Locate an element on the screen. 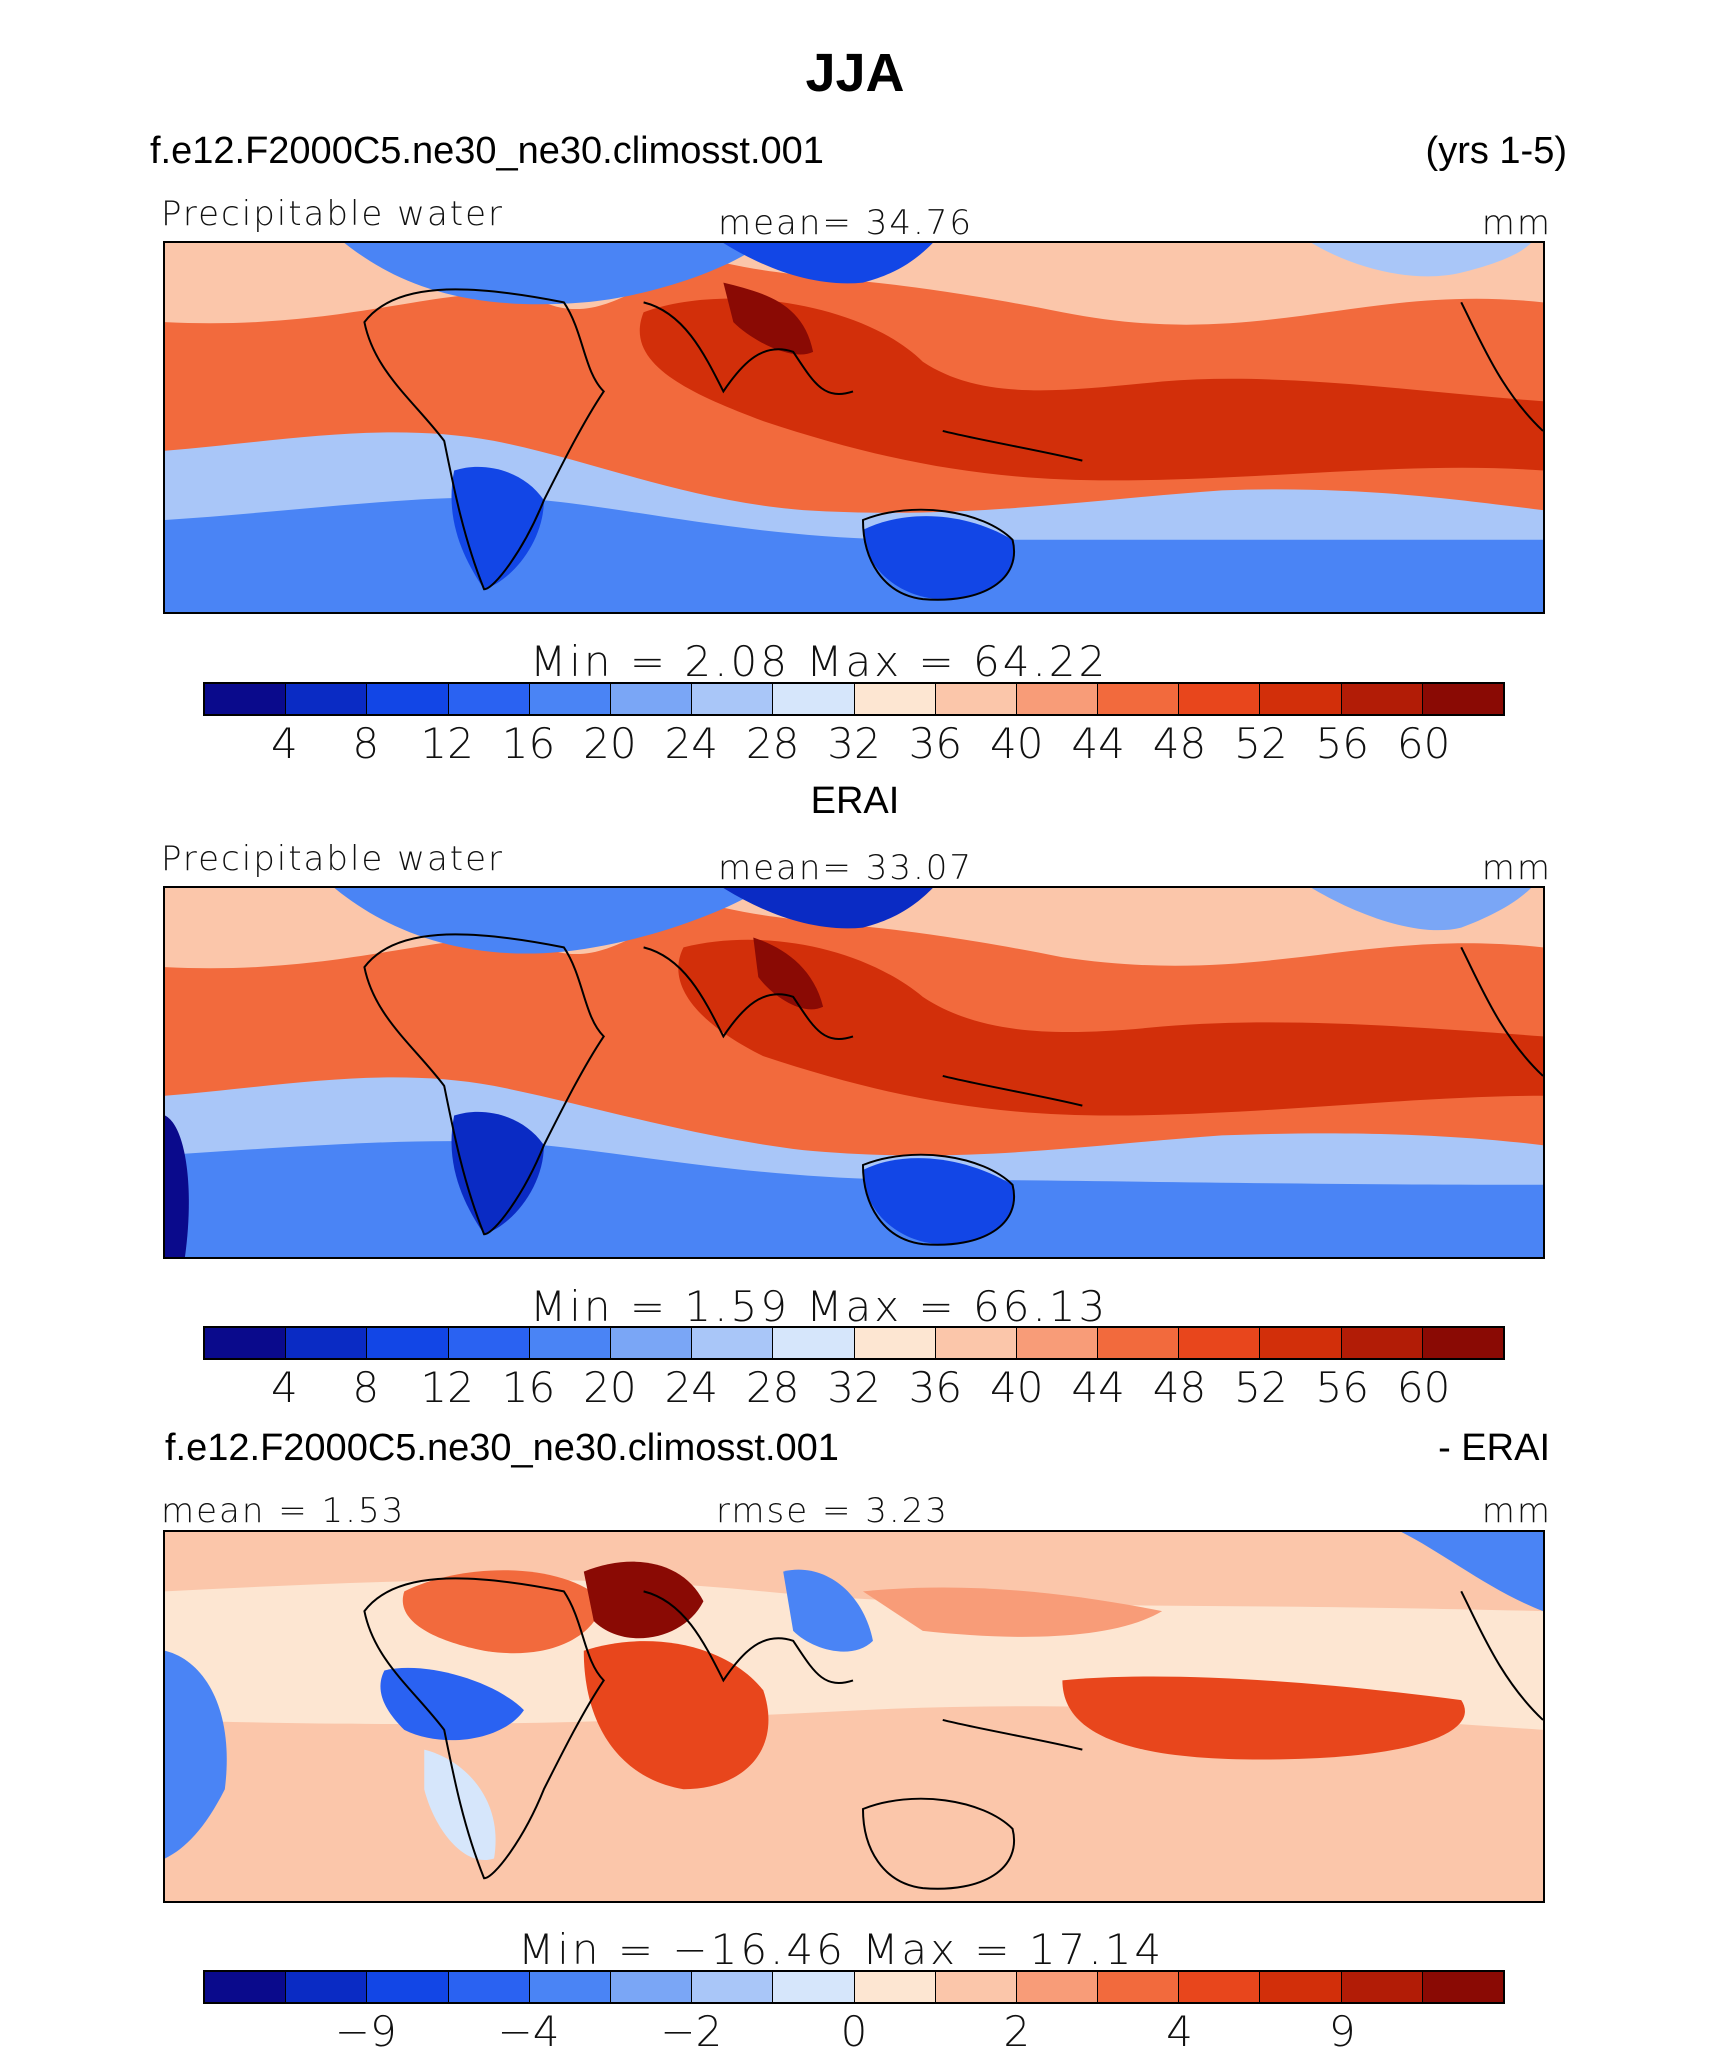 This screenshot has height=2064, width=1710. panel3-sahel-wet is located at coordinates (503, 1612).